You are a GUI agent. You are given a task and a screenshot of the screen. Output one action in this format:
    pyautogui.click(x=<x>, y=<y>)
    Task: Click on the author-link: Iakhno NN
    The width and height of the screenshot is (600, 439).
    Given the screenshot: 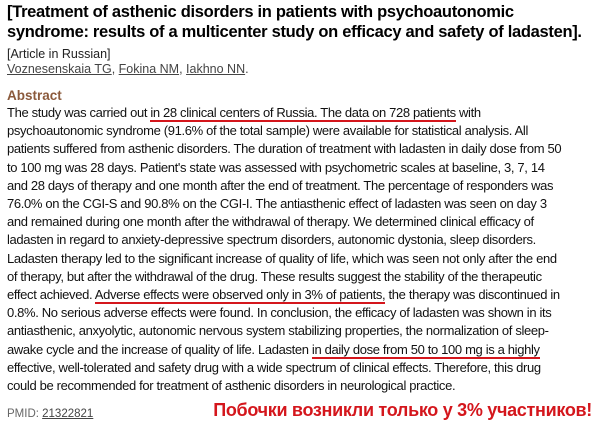 What is the action you would take?
    pyautogui.click(x=216, y=69)
    